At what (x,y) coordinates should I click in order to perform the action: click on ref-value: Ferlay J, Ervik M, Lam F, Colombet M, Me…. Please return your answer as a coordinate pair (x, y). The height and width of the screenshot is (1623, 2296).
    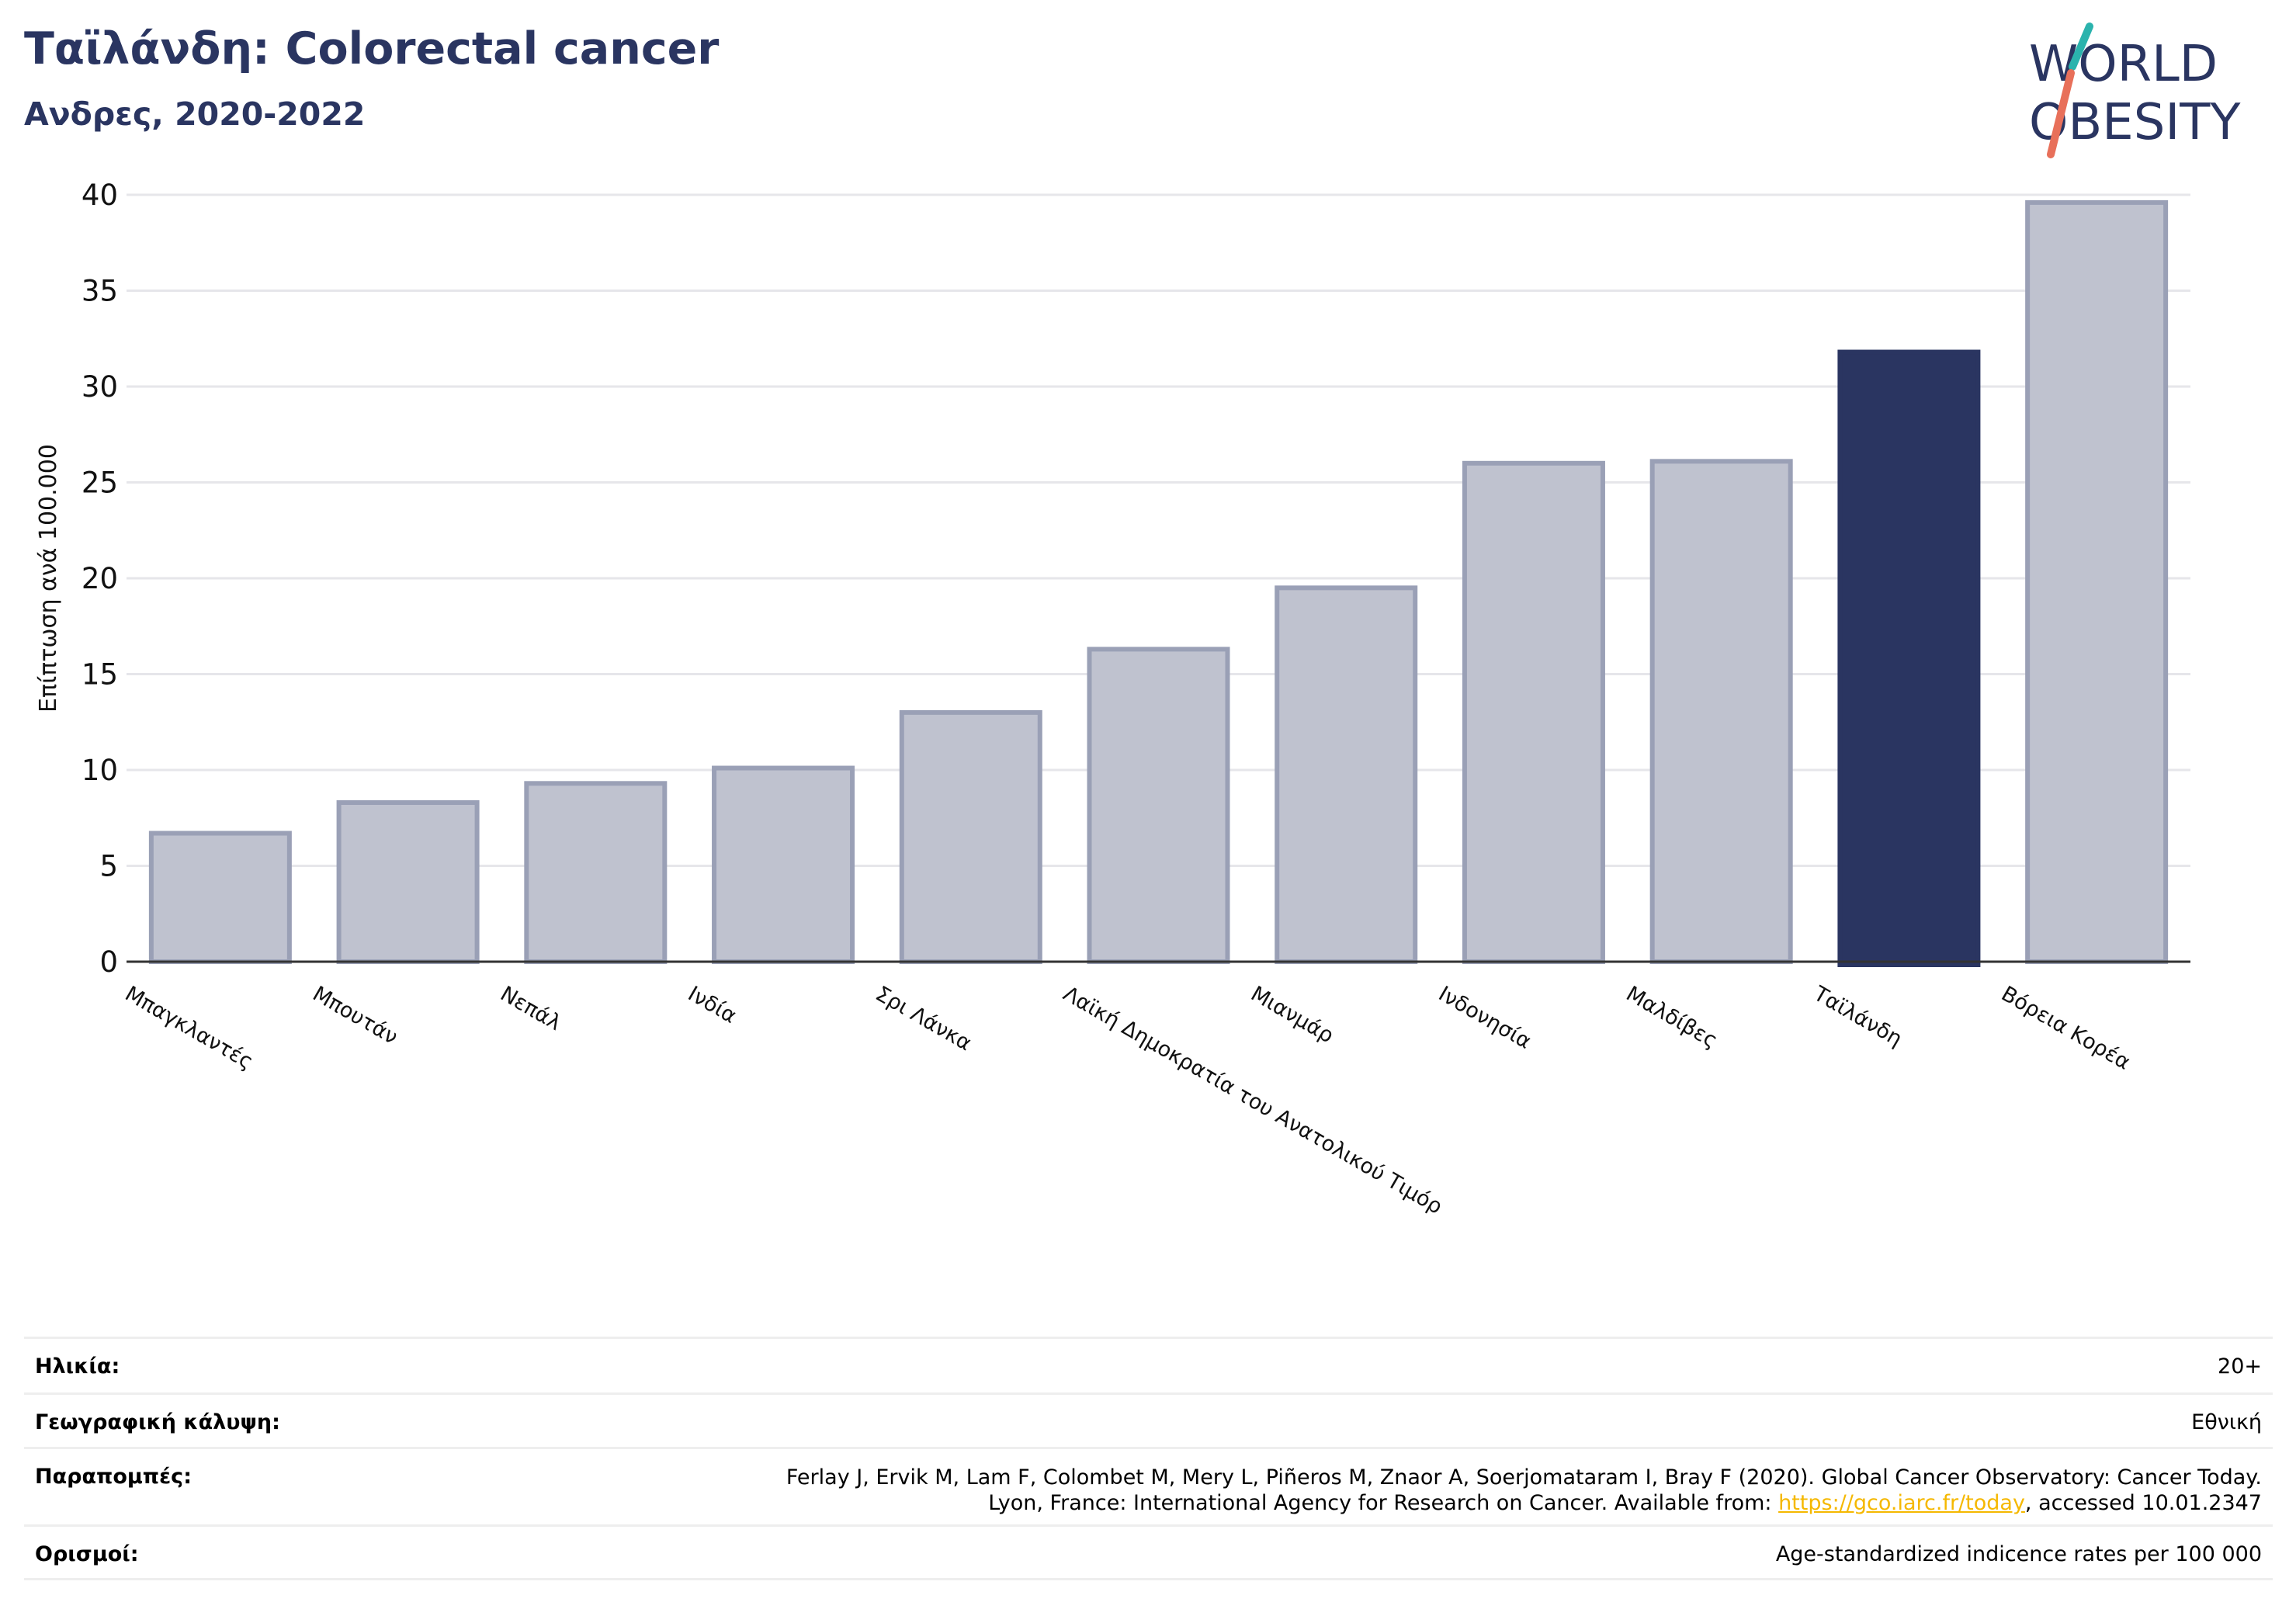
    Looking at the image, I should click on (1524, 1490).